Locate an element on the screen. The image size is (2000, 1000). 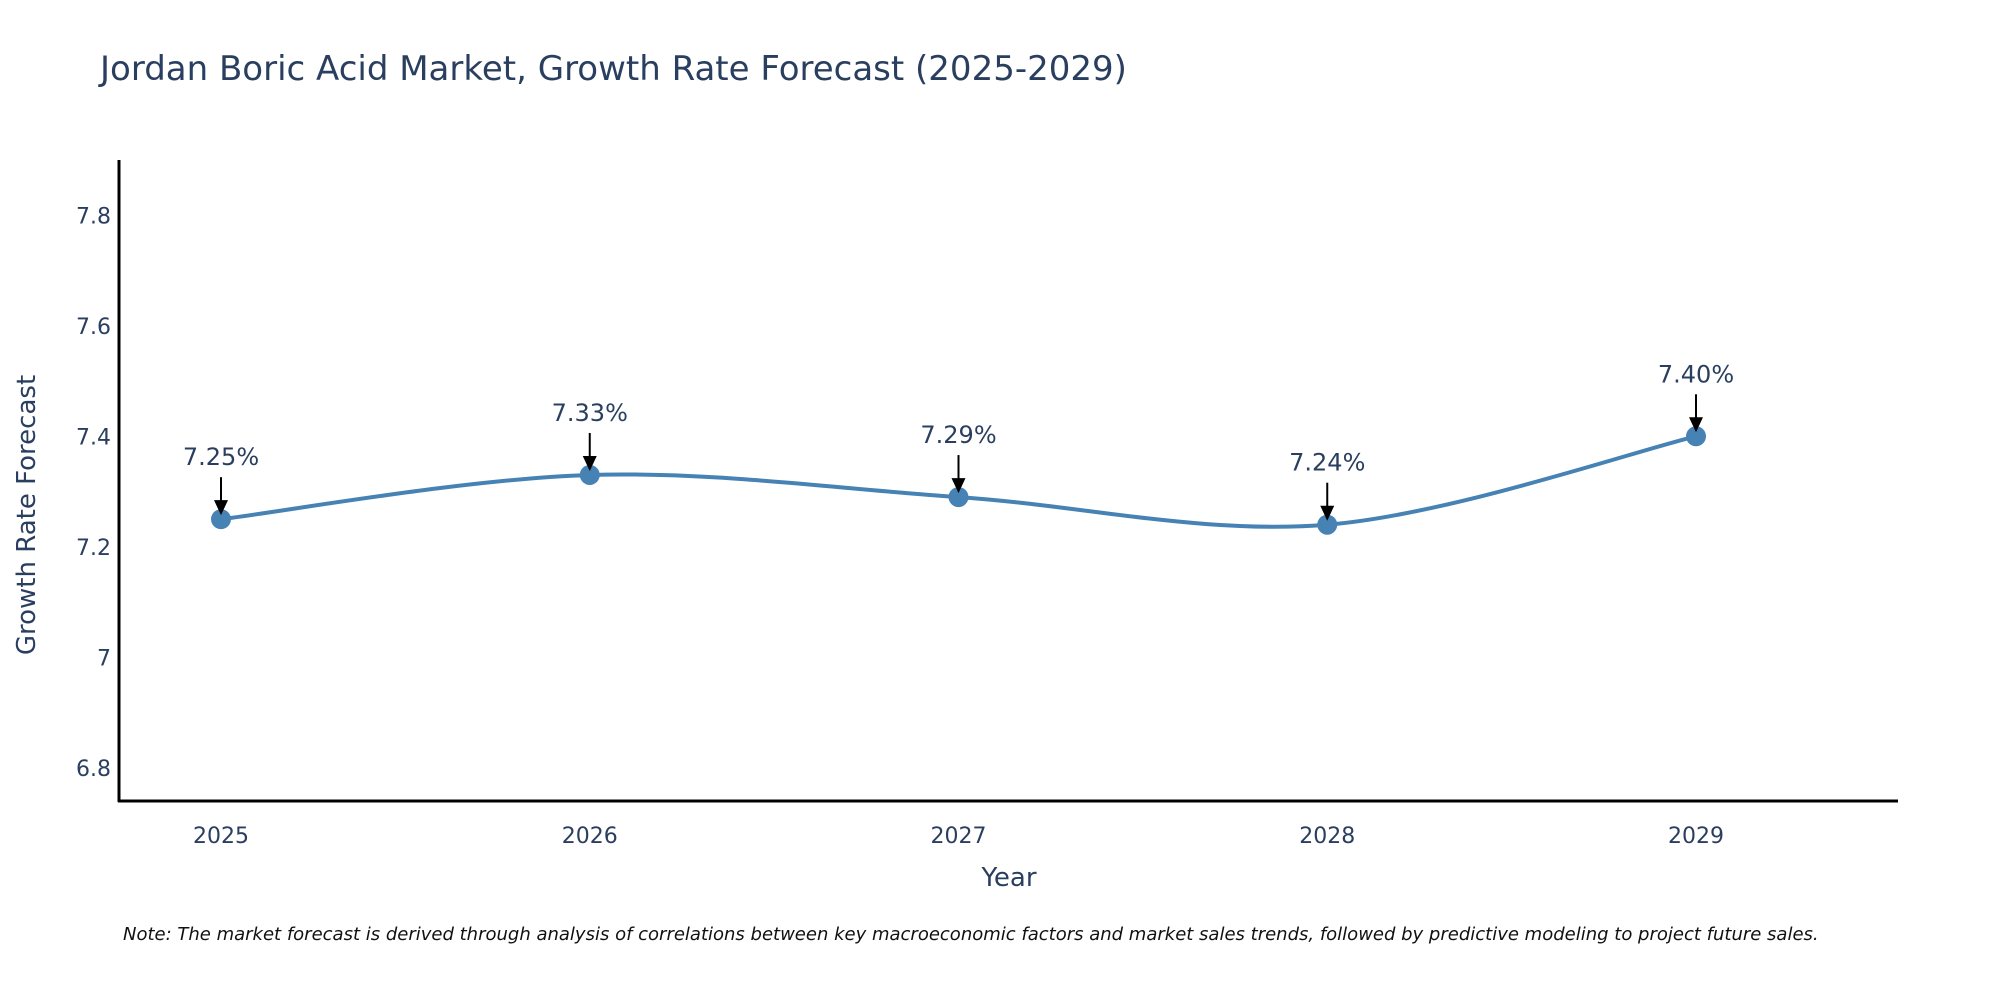
data-label: 7.40% is located at coordinates (1696, 374).